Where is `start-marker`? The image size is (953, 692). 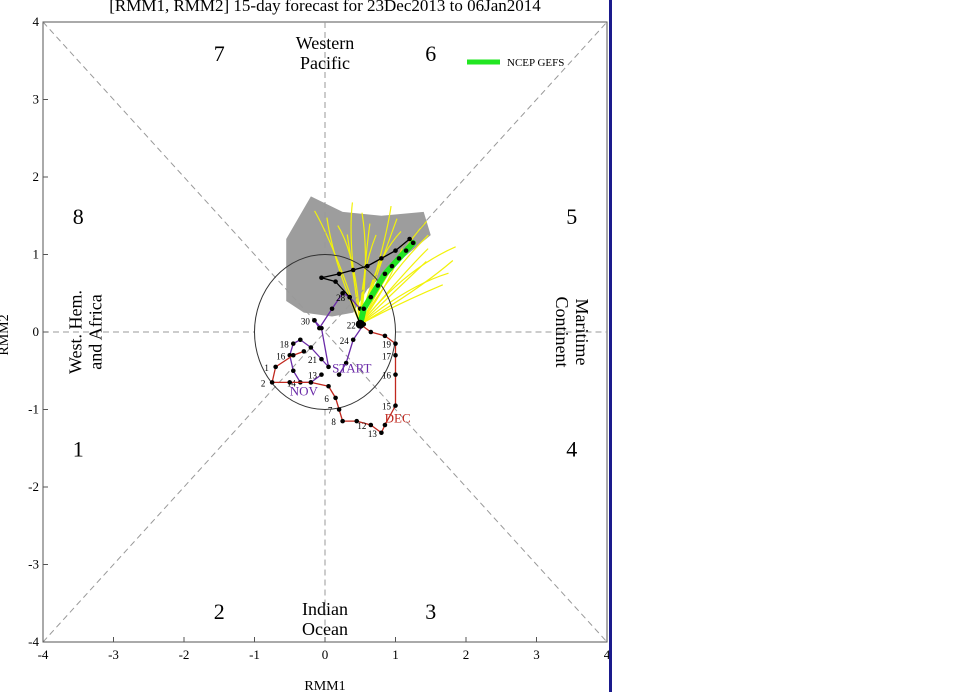
start-marker is located at coordinates (360, 324).